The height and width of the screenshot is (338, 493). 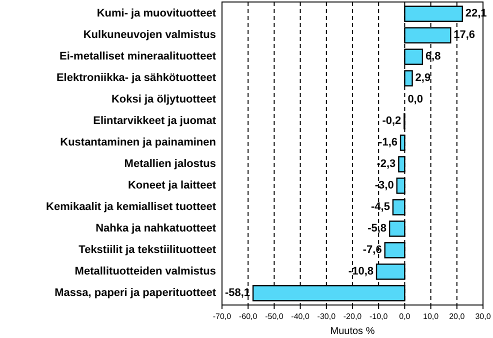 What do you see at coordinates (163, 100) in the screenshot?
I see `y-tick-label: Koksi ja öljytuotteet` at bounding box center [163, 100].